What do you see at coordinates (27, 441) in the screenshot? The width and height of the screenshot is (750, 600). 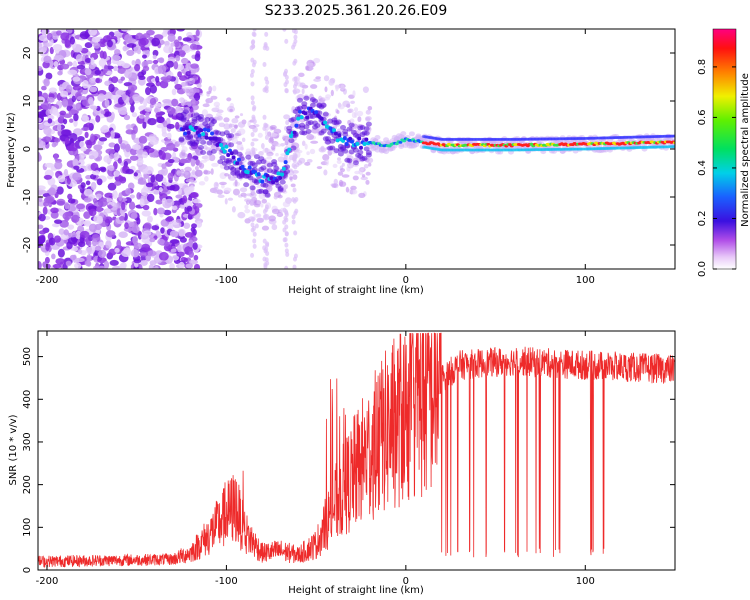 I see `y-tick-label: 300` at bounding box center [27, 441].